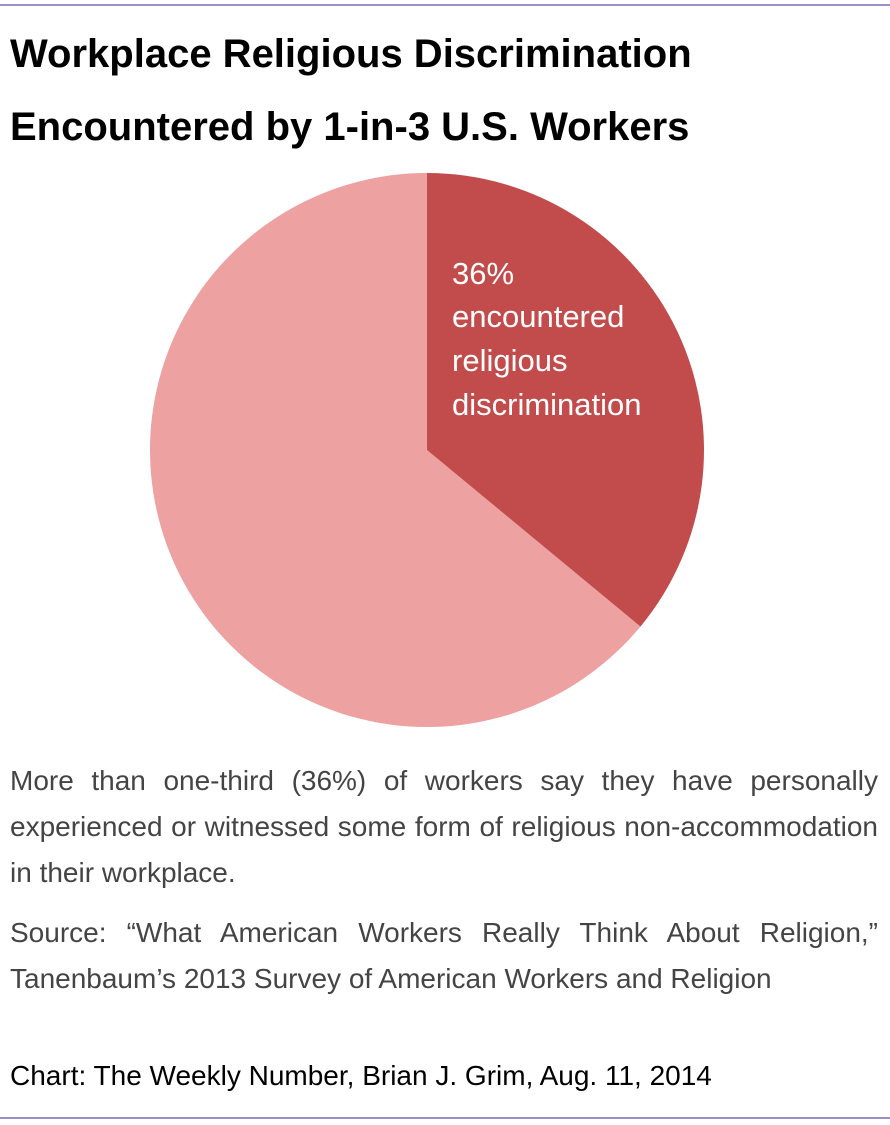 Image resolution: width=890 pixels, height=1125 pixels. Describe the element at coordinates (483, 273) in the screenshot. I see `value-label: 36%` at that location.